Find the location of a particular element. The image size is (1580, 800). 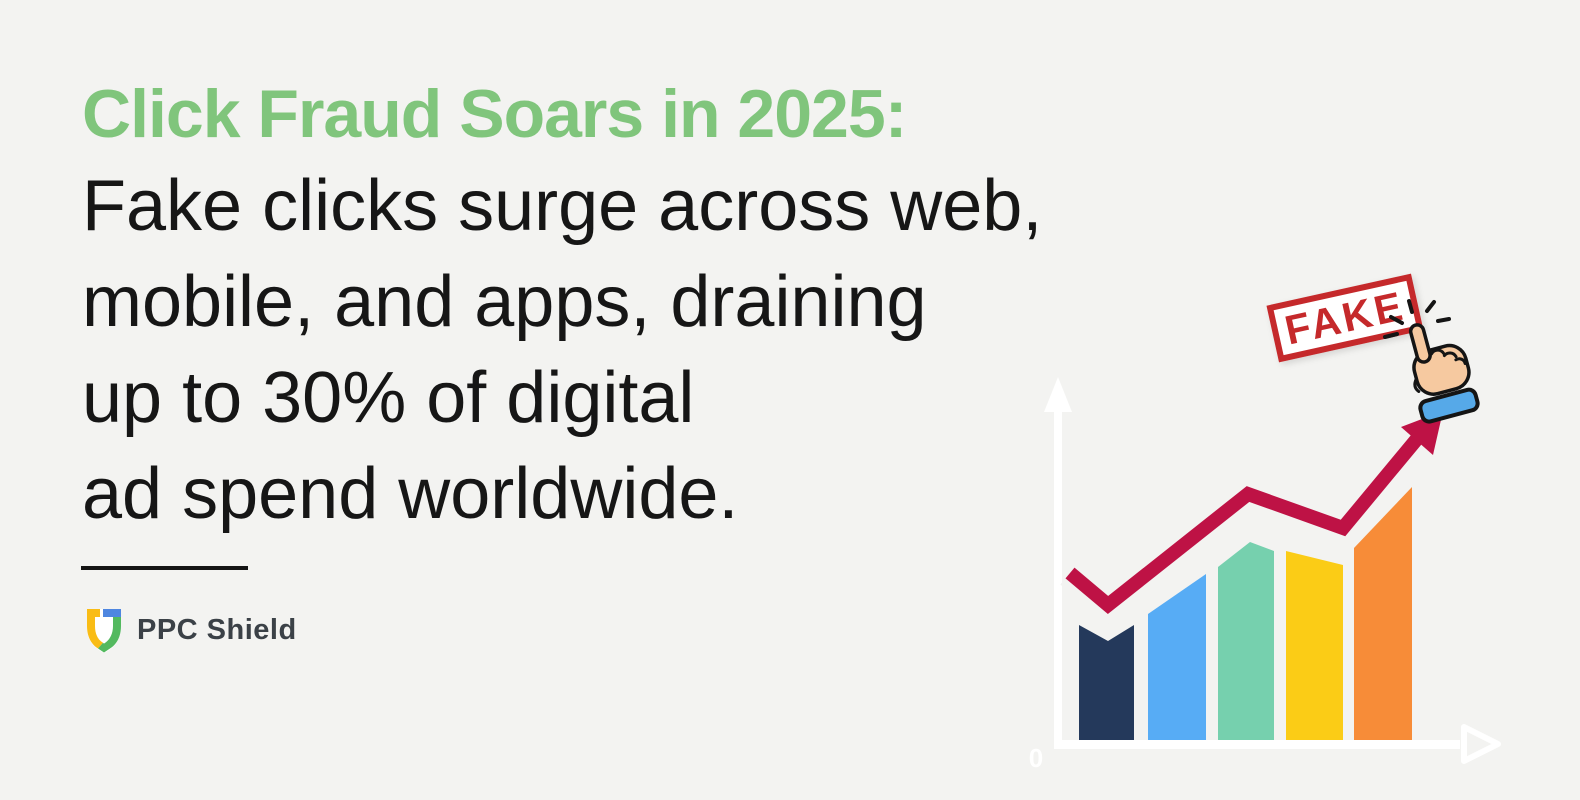

brand-lockup: PPC Shield is located at coordinates (190, 630).